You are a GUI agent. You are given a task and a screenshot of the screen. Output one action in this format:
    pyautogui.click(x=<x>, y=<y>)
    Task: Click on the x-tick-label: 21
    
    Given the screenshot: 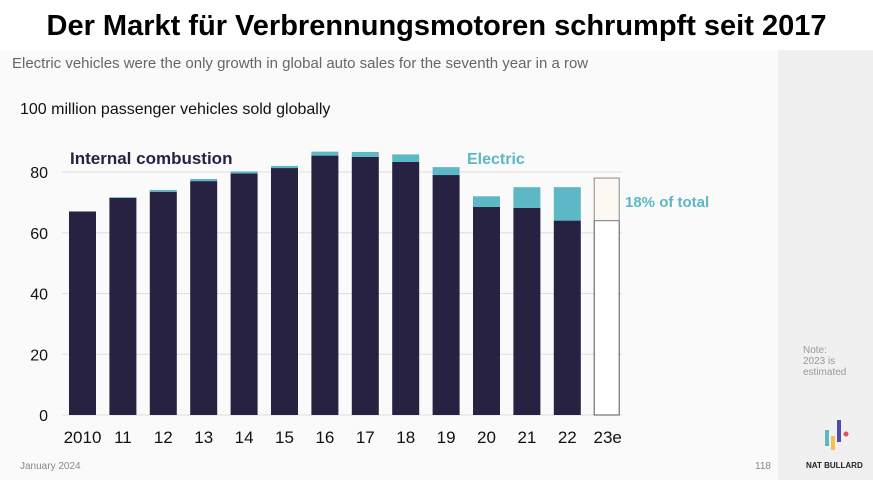 What is the action you would take?
    pyautogui.click(x=526, y=437)
    